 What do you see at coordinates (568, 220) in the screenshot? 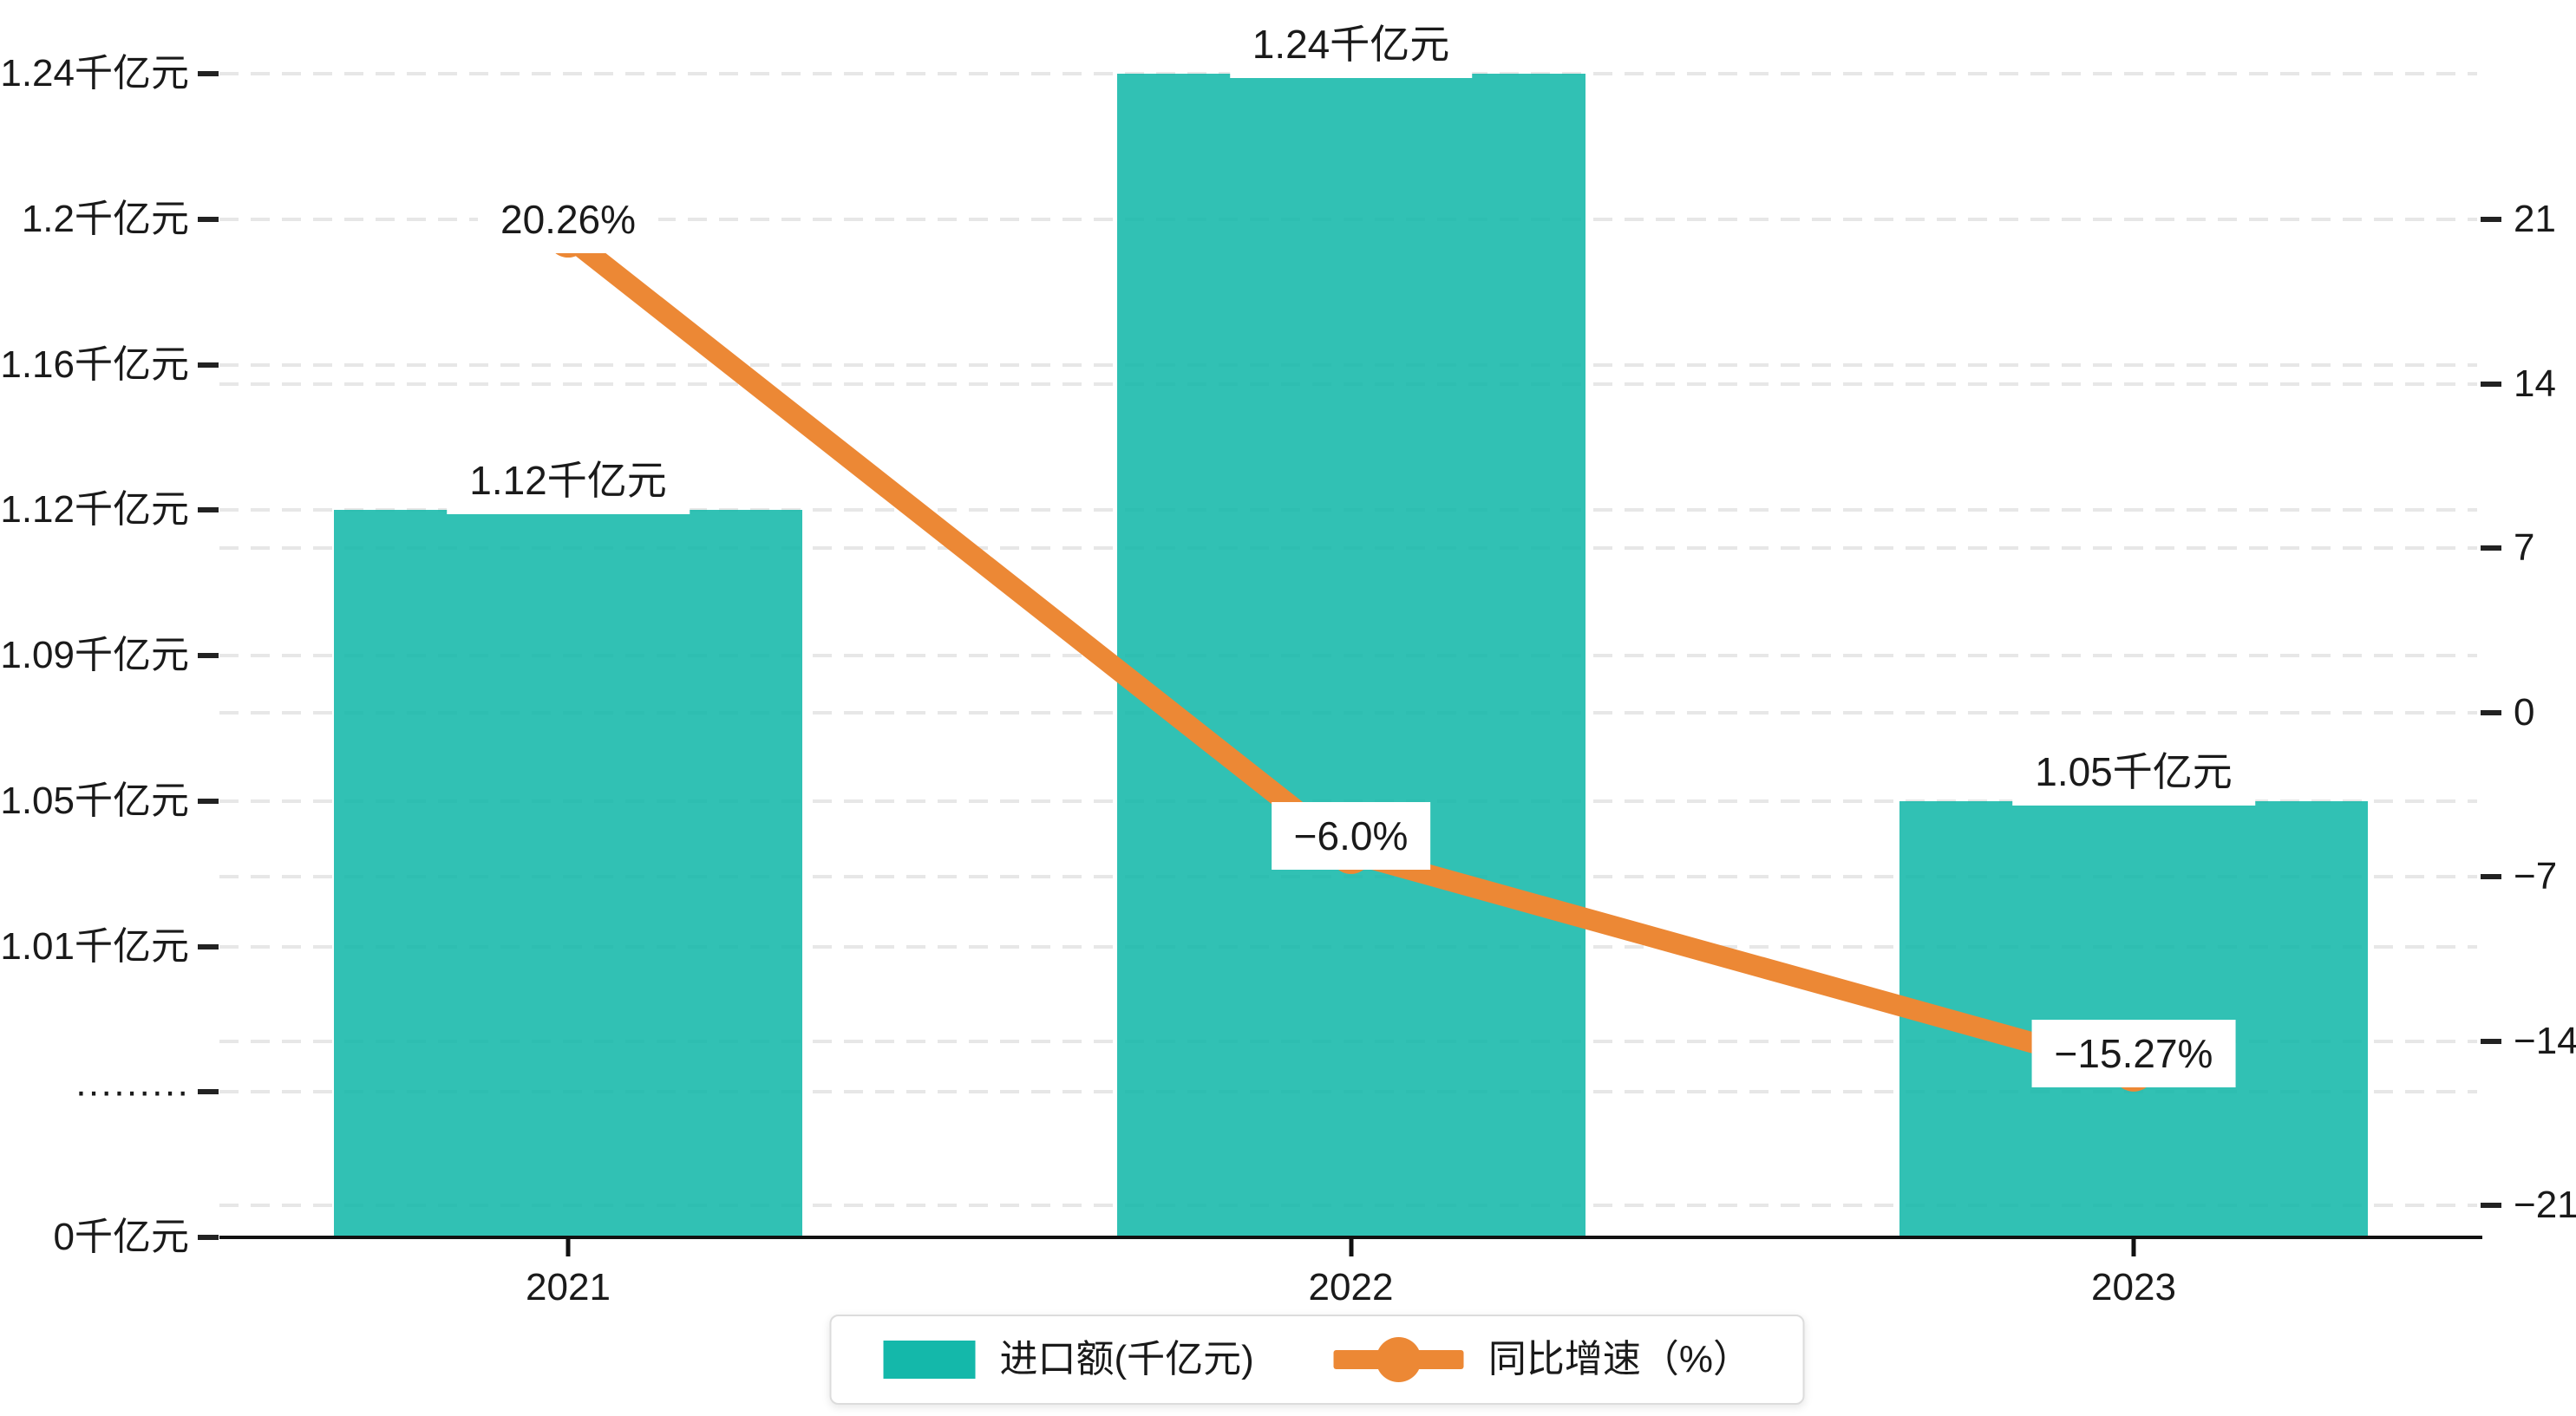
I see `growth-value-label: 20.26%` at bounding box center [568, 220].